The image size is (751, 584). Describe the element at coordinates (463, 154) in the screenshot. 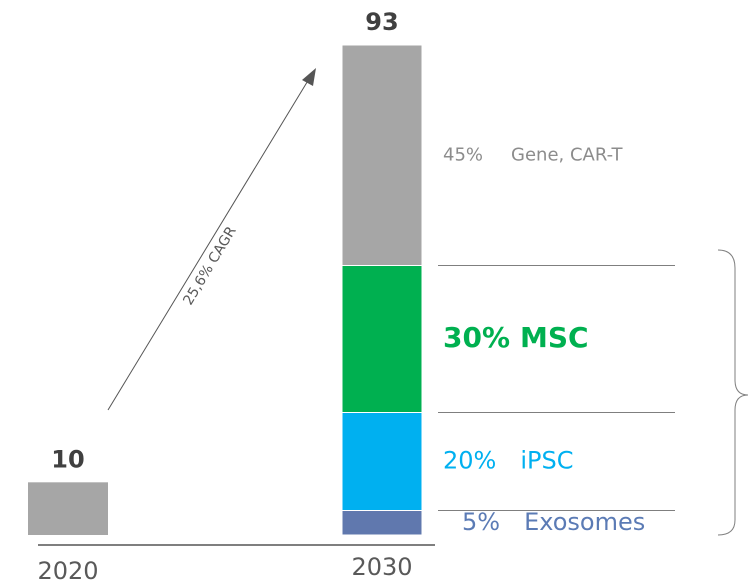

I see `share-label: 45%` at that location.